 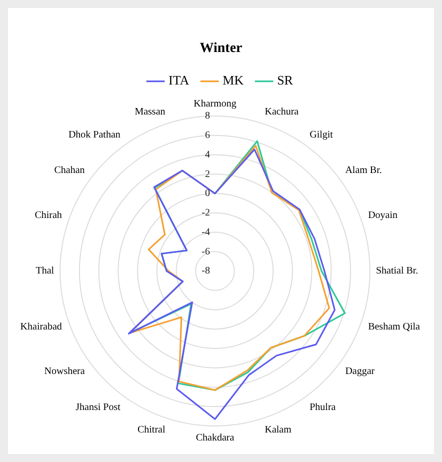 What do you see at coordinates (151, 430) in the screenshot?
I see `spoke-label: Chitral` at bounding box center [151, 430].